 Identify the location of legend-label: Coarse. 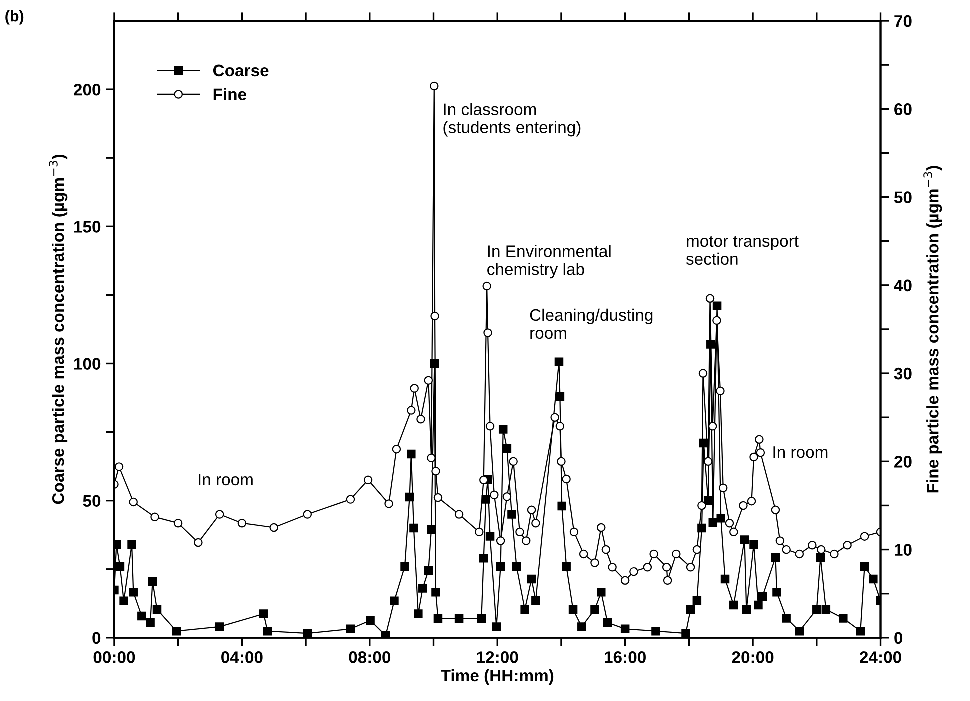
(241, 70).